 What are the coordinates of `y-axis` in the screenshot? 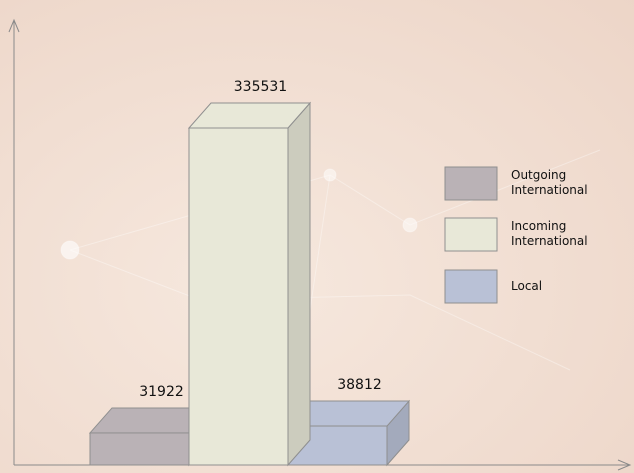 It's located at (14, 241).